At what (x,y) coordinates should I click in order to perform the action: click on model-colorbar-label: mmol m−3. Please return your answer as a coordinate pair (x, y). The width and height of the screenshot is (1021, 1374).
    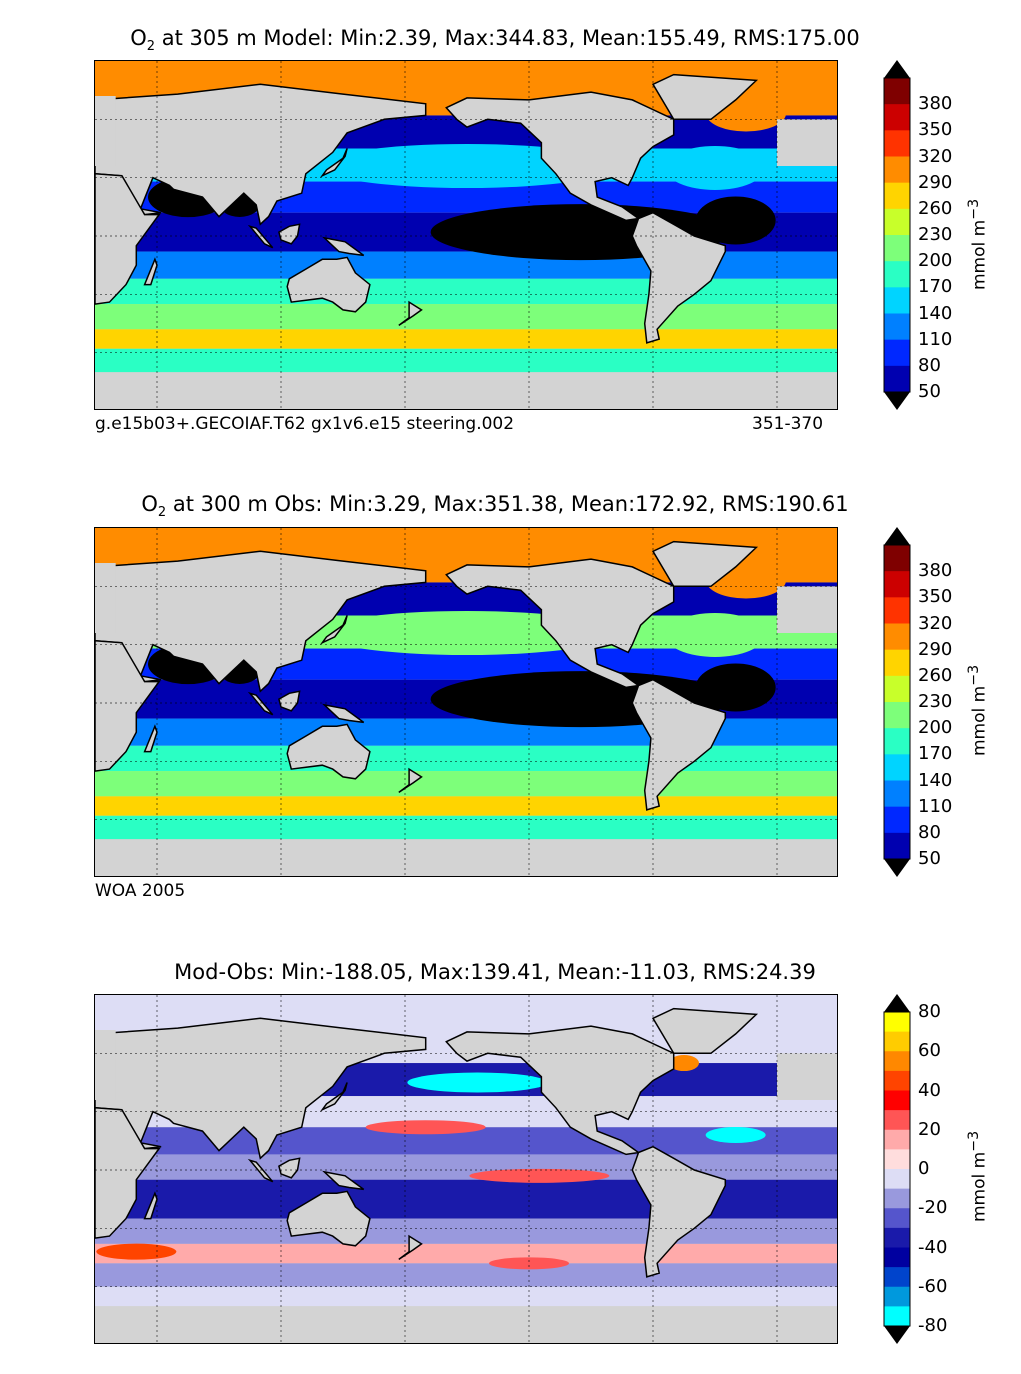
    Looking at the image, I should click on (978, 244).